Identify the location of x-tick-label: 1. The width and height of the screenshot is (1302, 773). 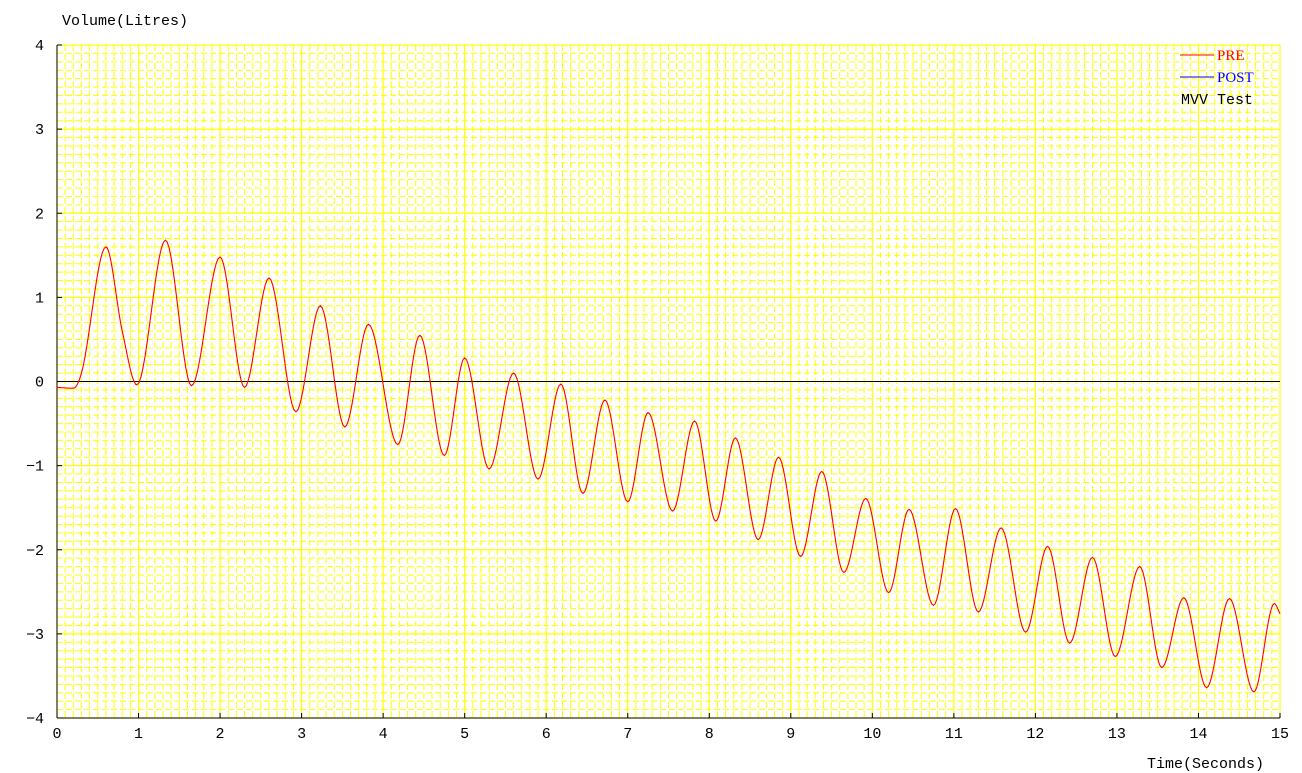
(138, 734).